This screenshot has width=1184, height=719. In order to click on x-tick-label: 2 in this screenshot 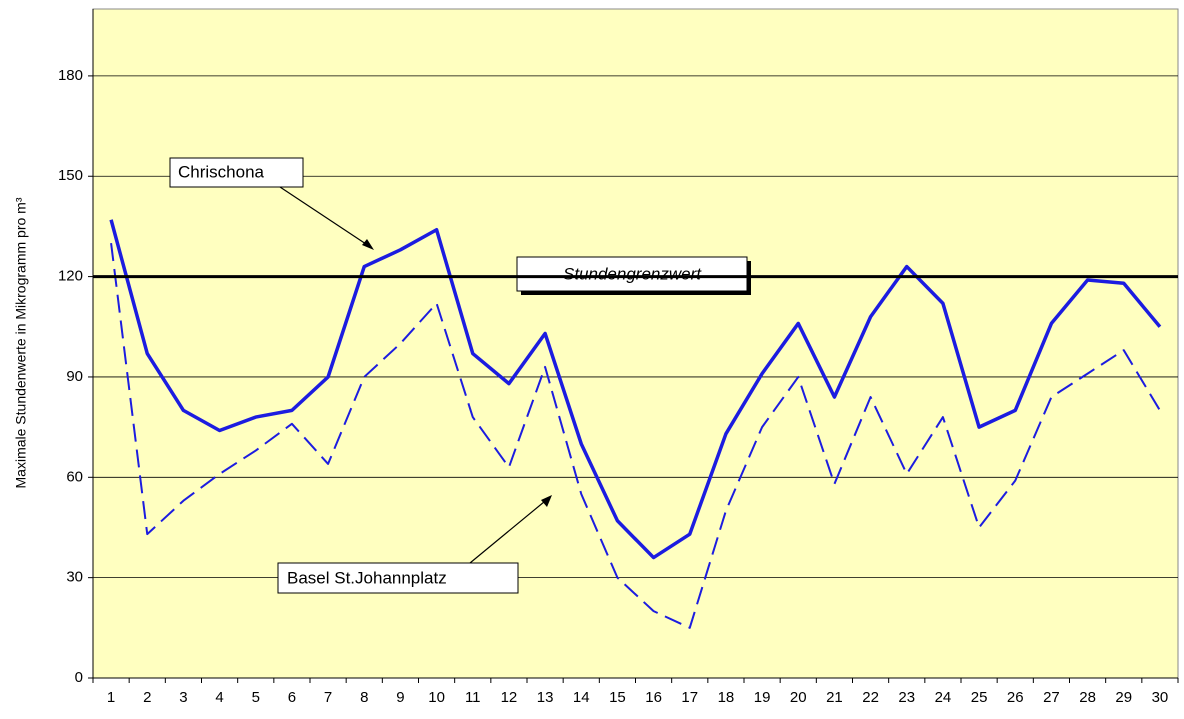, I will do `click(147, 697)`.